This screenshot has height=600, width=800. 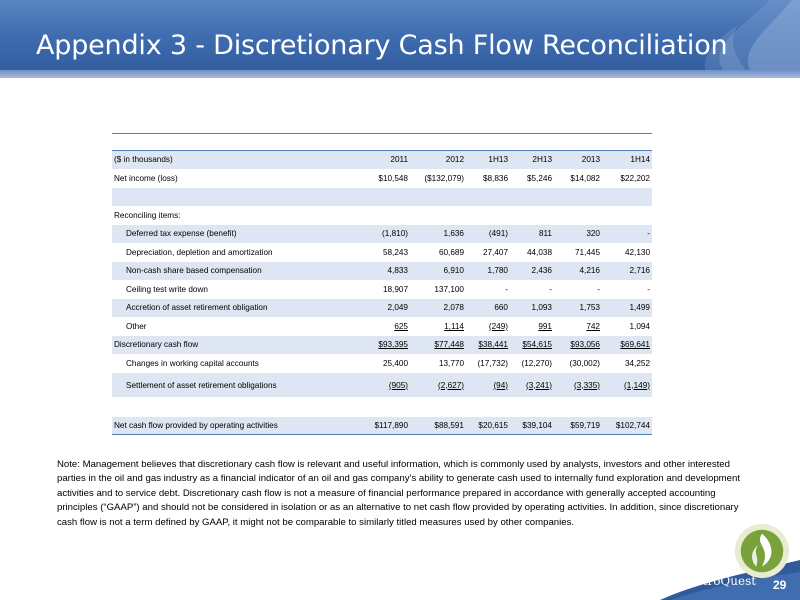 What do you see at coordinates (488, 345) in the screenshot?
I see `table-cell: $38,441` at bounding box center [488, 345].